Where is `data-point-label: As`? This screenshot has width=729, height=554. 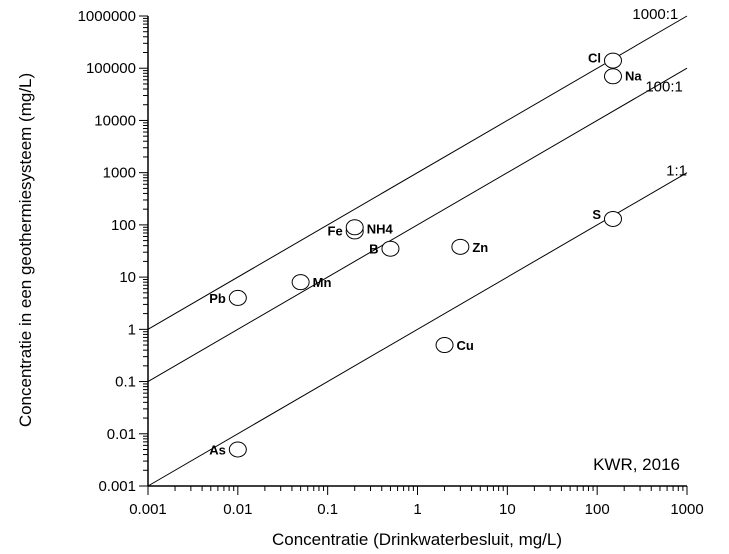
data-point-label: As is located at coordinates (217, 449).